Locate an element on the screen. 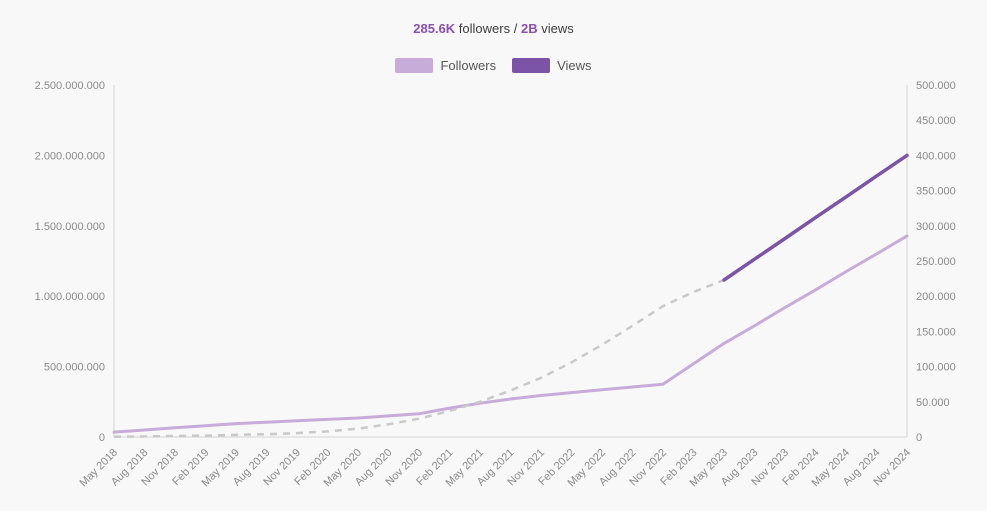 The image size is (987, 511). right-axis-tick-label: 0 is located at coordinates (919, 438).